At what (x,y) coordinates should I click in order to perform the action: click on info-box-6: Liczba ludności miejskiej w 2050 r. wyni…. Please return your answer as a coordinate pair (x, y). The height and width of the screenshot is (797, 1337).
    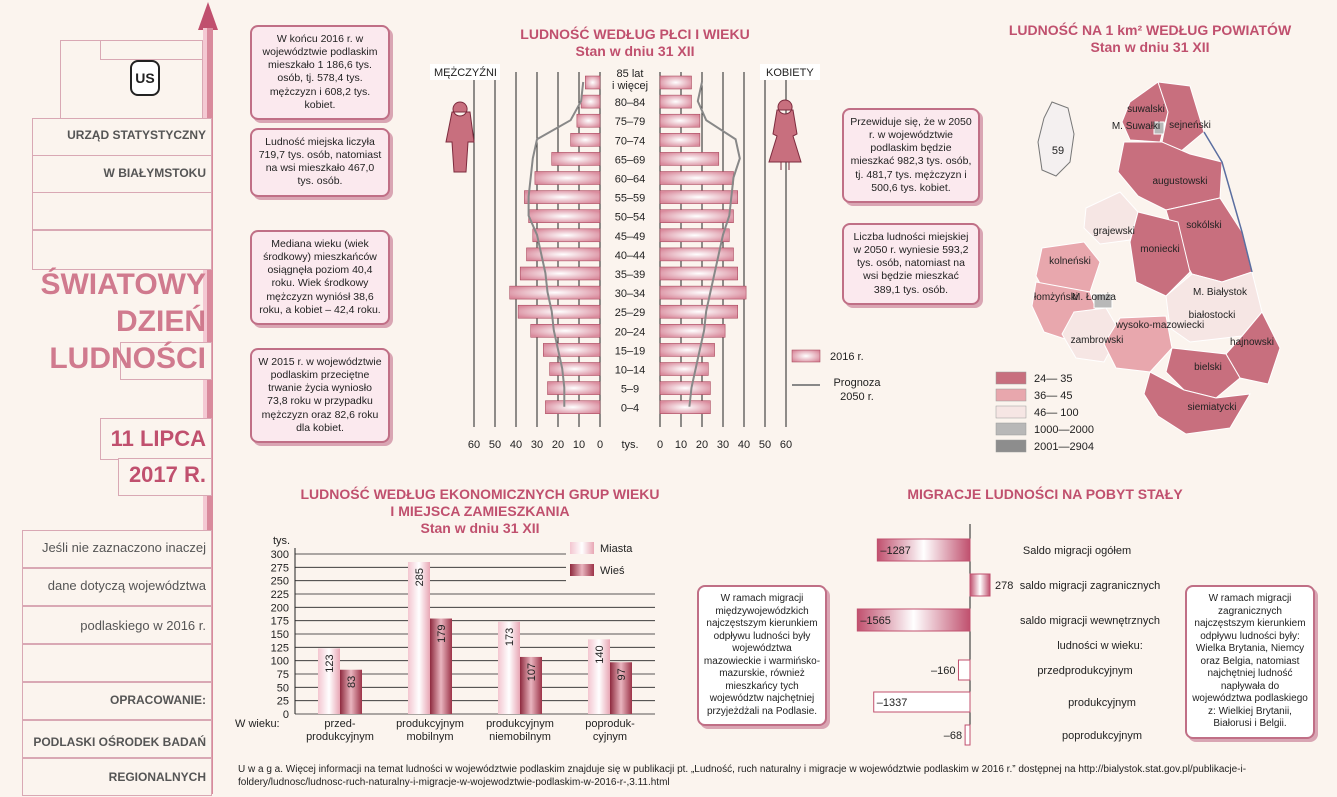
    Looking at the image, I should click on (911, 264).